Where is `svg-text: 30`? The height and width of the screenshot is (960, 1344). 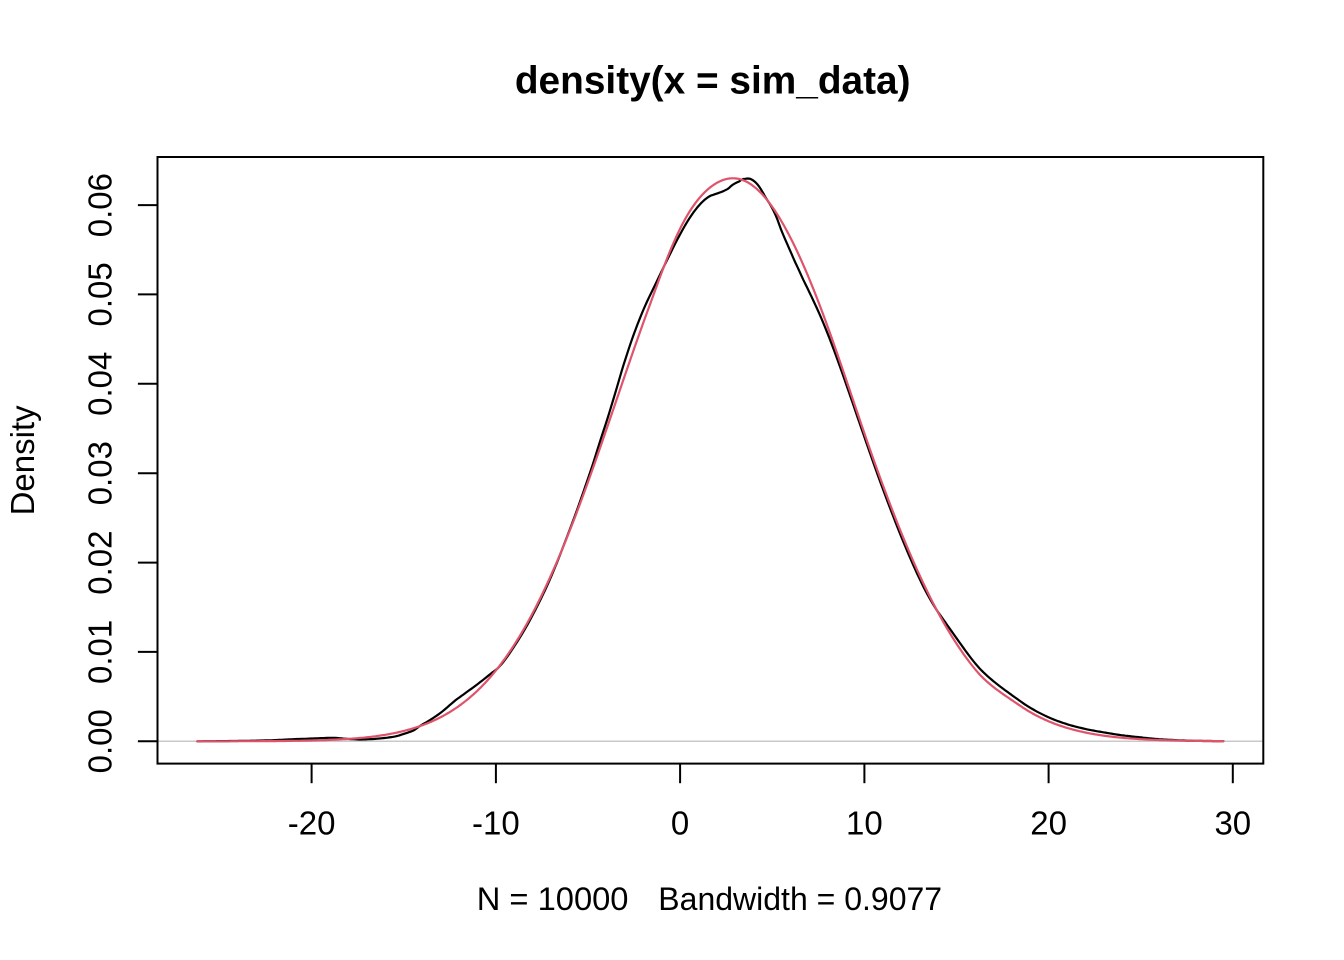
svg-text: 30 is located at coordinates (1232, 823).